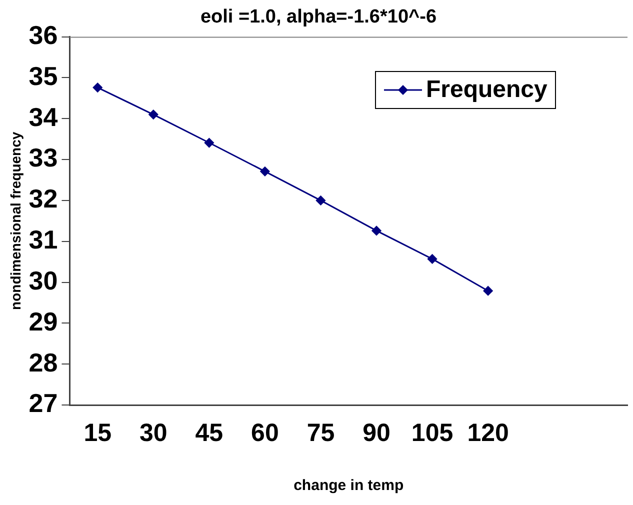  Describe the element at coordinates (318, 17) in the screenshot. I see `chart-title: eoli =1.0, alpha=-1.6*10^-6` at that location.